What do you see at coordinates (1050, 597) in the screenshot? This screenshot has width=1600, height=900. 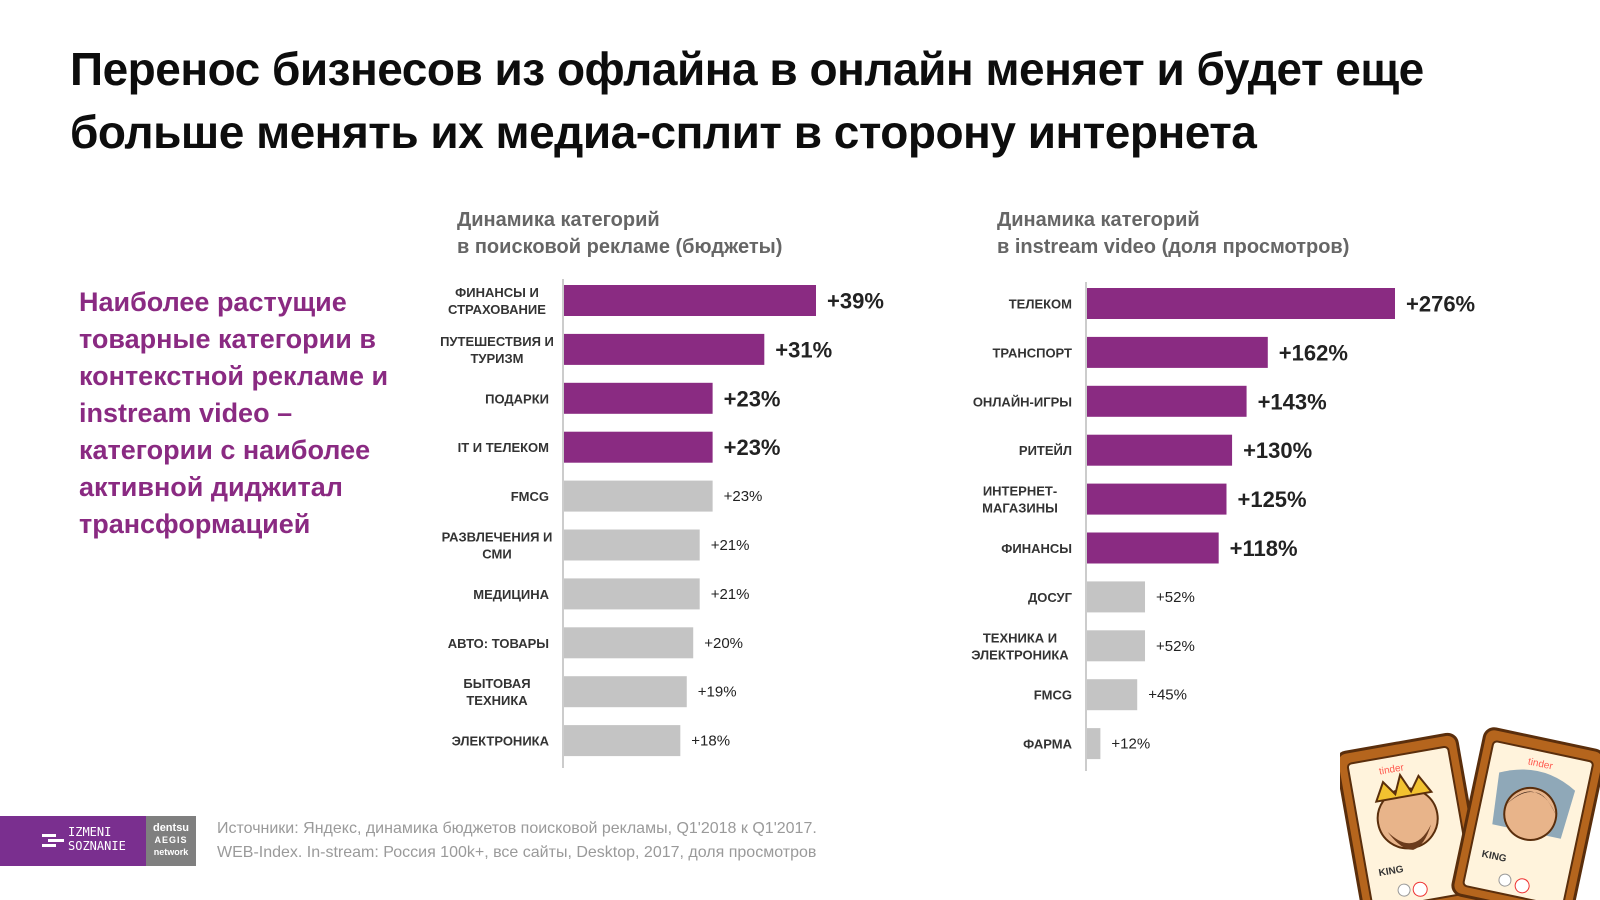 I see `category-label: ДОСУГ` at bounding box center [1050, 597].